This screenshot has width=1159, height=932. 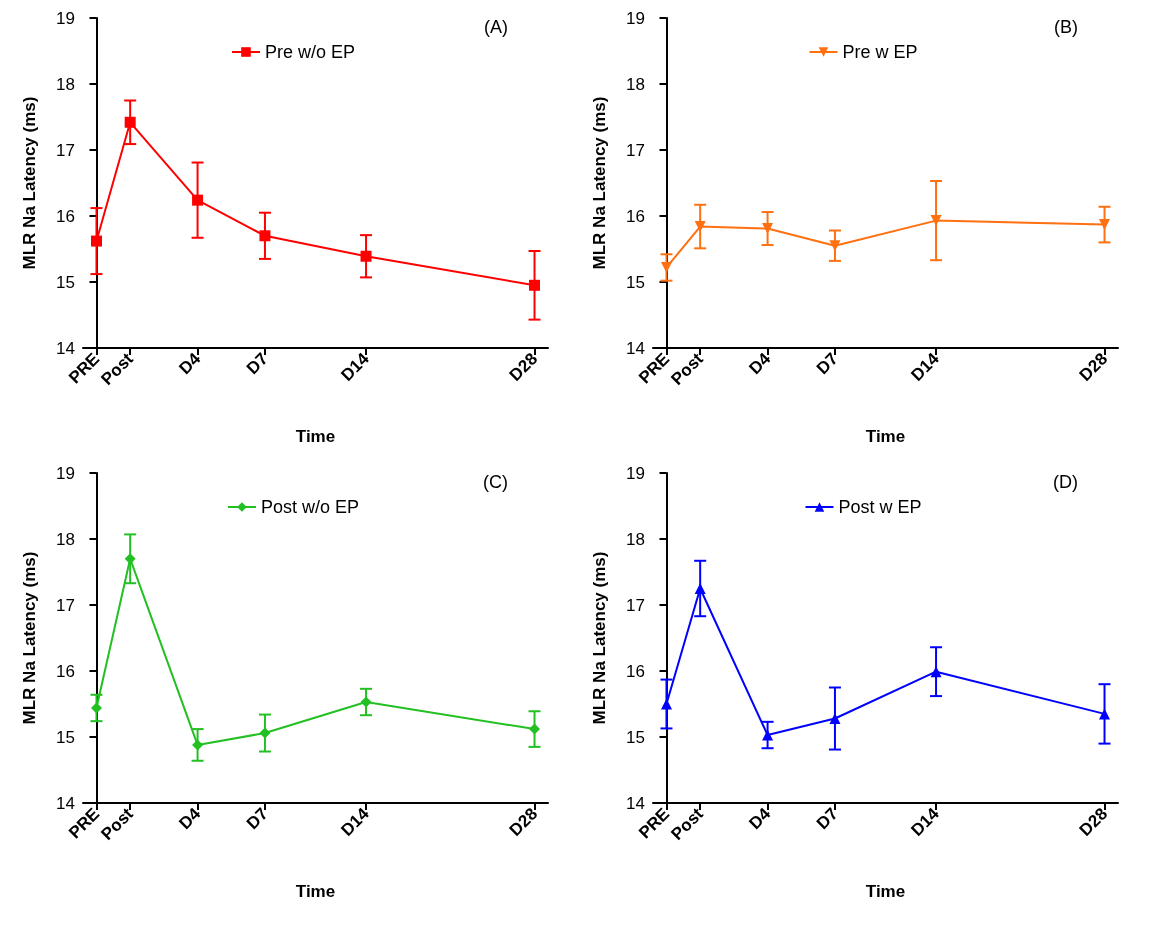 What do you see at coordinates (880, 507) in the screenshot?
I see `legend-label: Post w EP` at bounding box center [880, 507].